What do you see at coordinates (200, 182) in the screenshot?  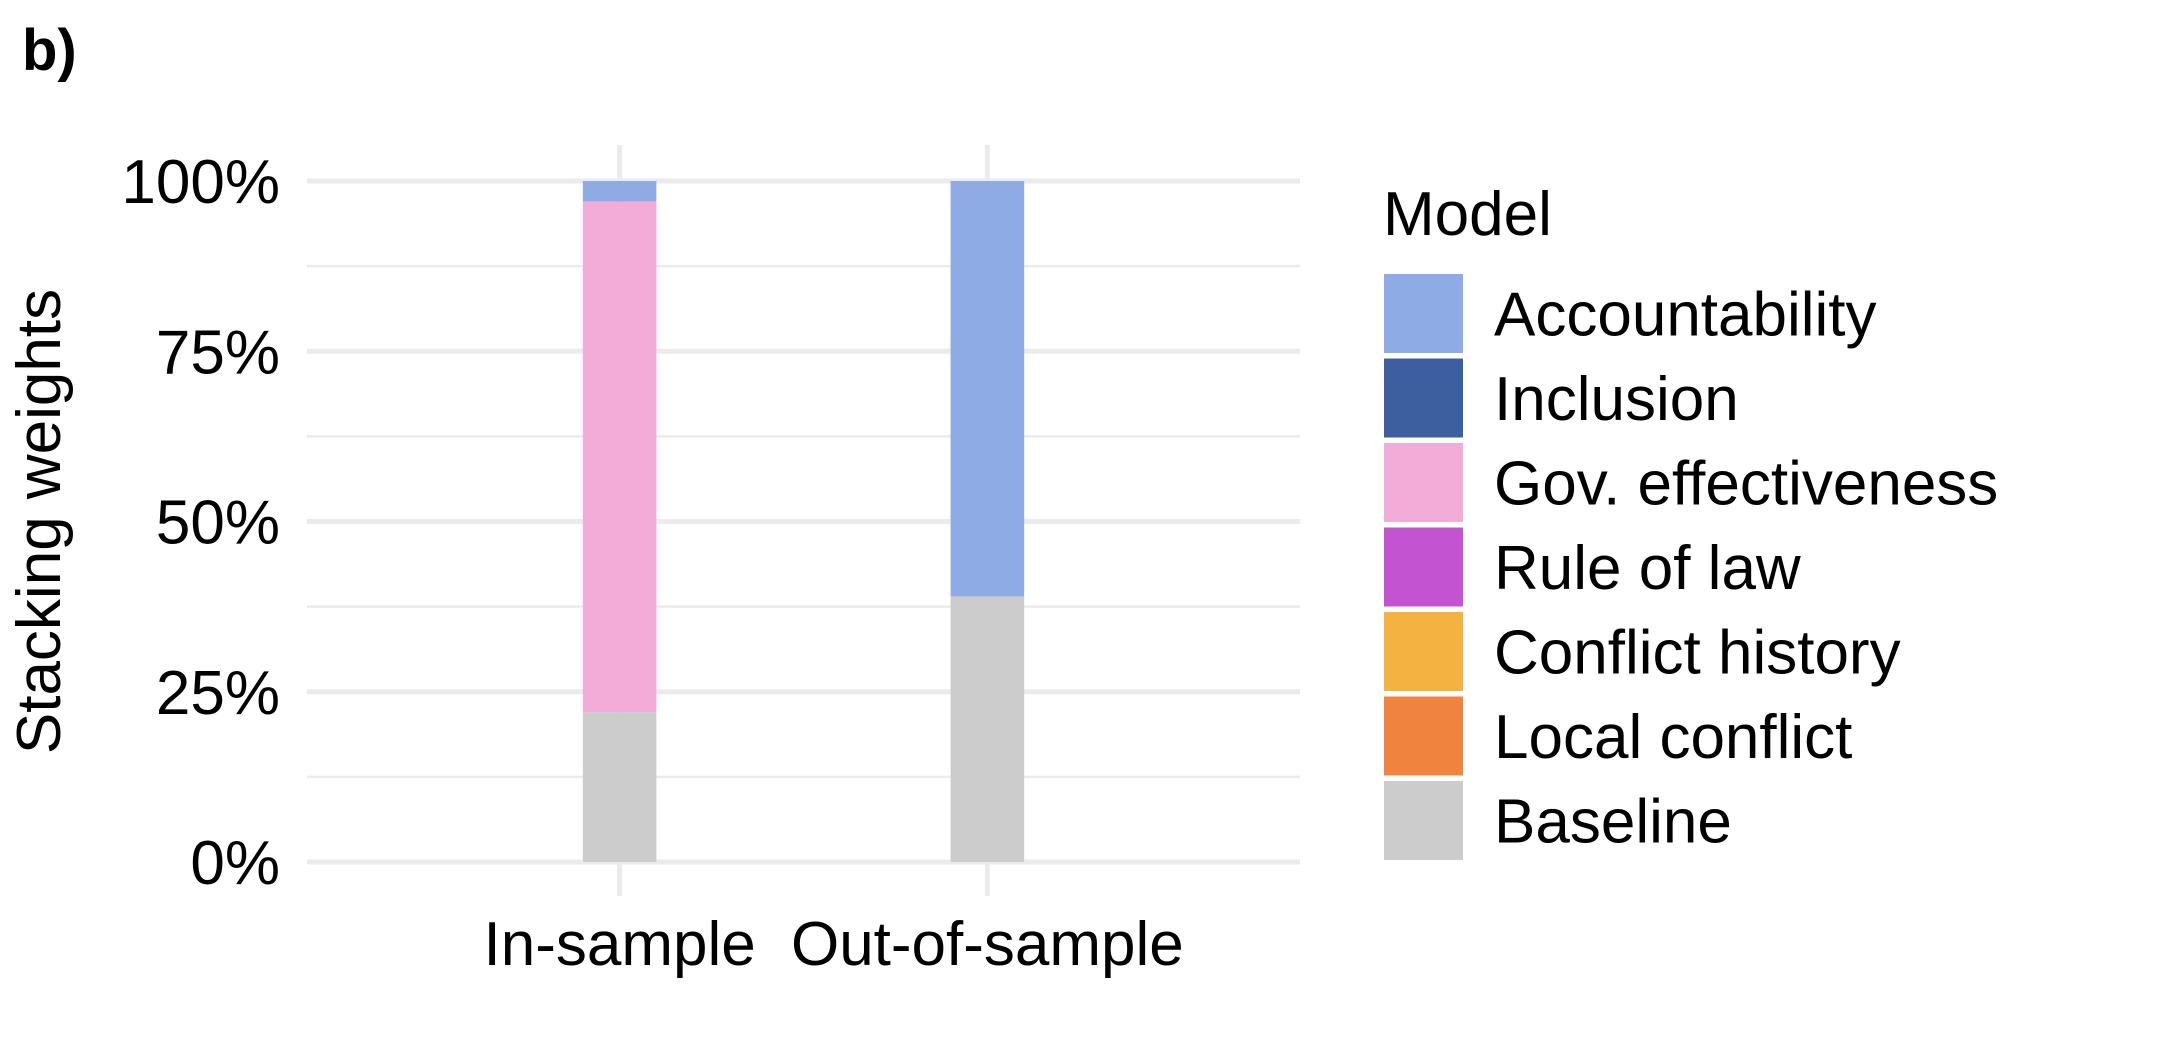 I see `y-tick-label: 100%` at bounding box center [200, 182].